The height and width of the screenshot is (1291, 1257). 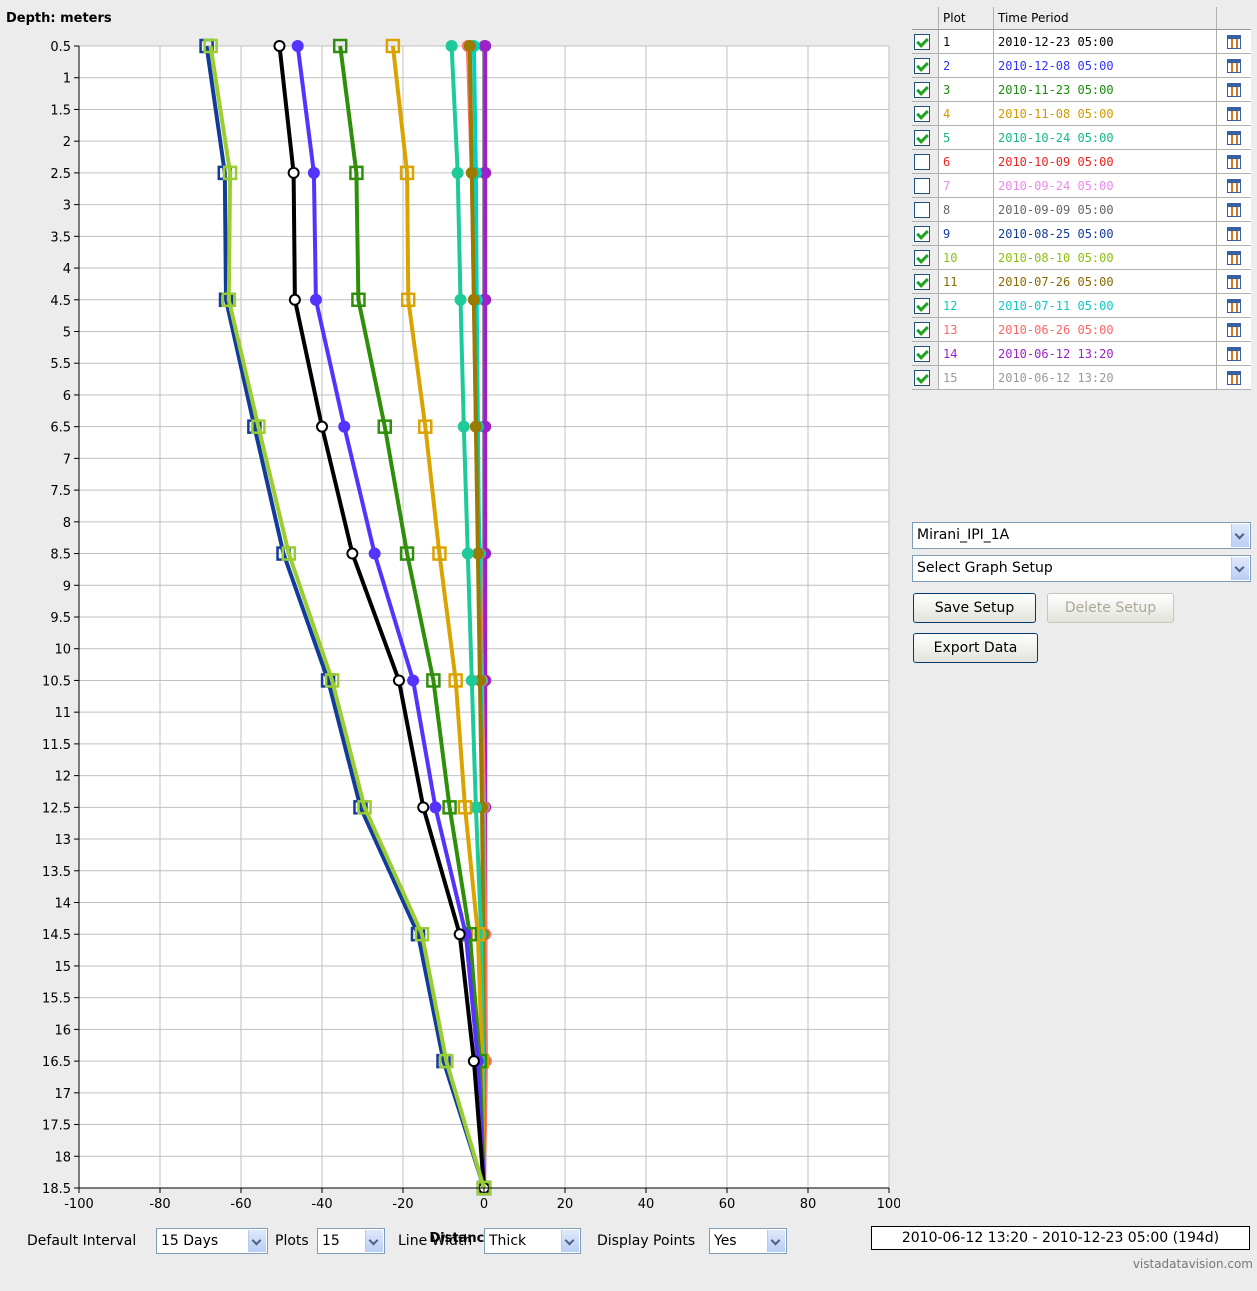 What do you see at coordinates (1105, 185) in the screenshot?
I see `plot-time-period: 2010-09-24 05:00` at bounding box center [1105, 185].